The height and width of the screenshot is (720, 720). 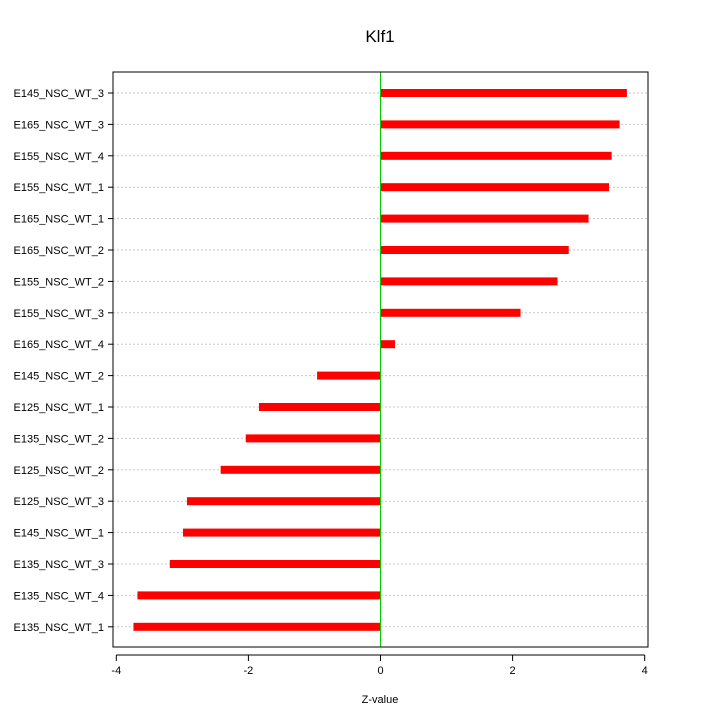 What do you see at coordinates (380, 700) in the screenshot?
I see `x-axis-label: Z-value` at bounding box center [380, 700].